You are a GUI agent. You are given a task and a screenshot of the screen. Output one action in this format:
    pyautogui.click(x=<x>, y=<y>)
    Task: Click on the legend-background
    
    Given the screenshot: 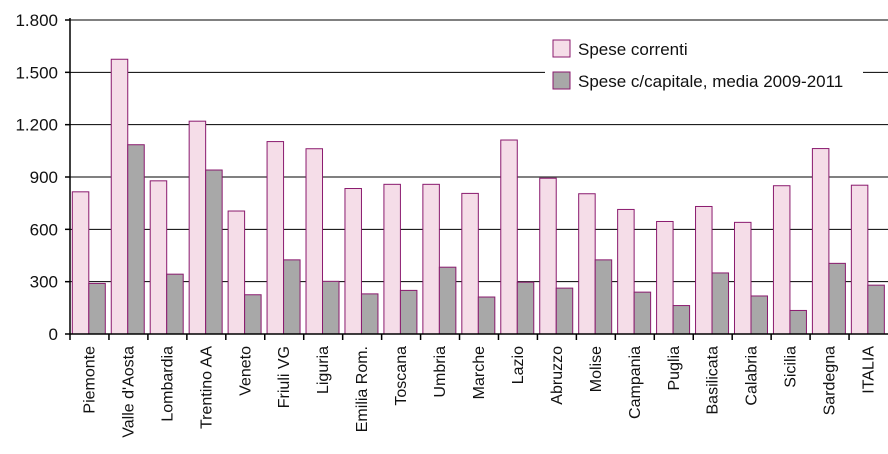 What is the action you would take?
    pyautogui.click(x=704, y=65)
    